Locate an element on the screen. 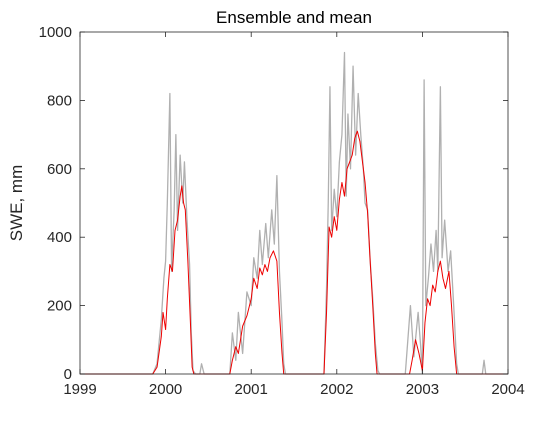 This screenshot has height=425, width=560. y-axis-label: SWE, mm is located at coordinates (16, 203).